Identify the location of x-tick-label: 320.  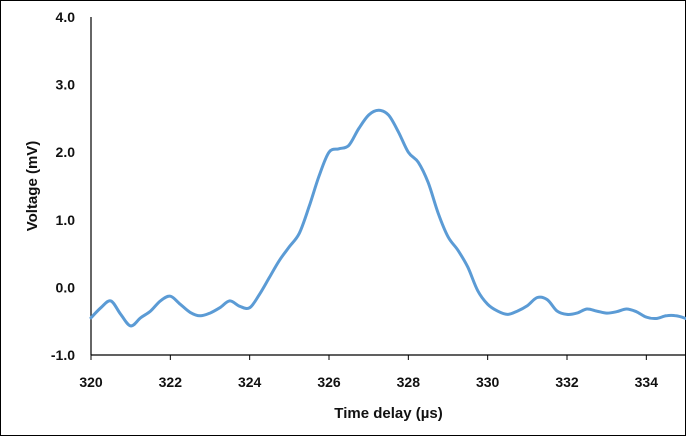
(91, 382).